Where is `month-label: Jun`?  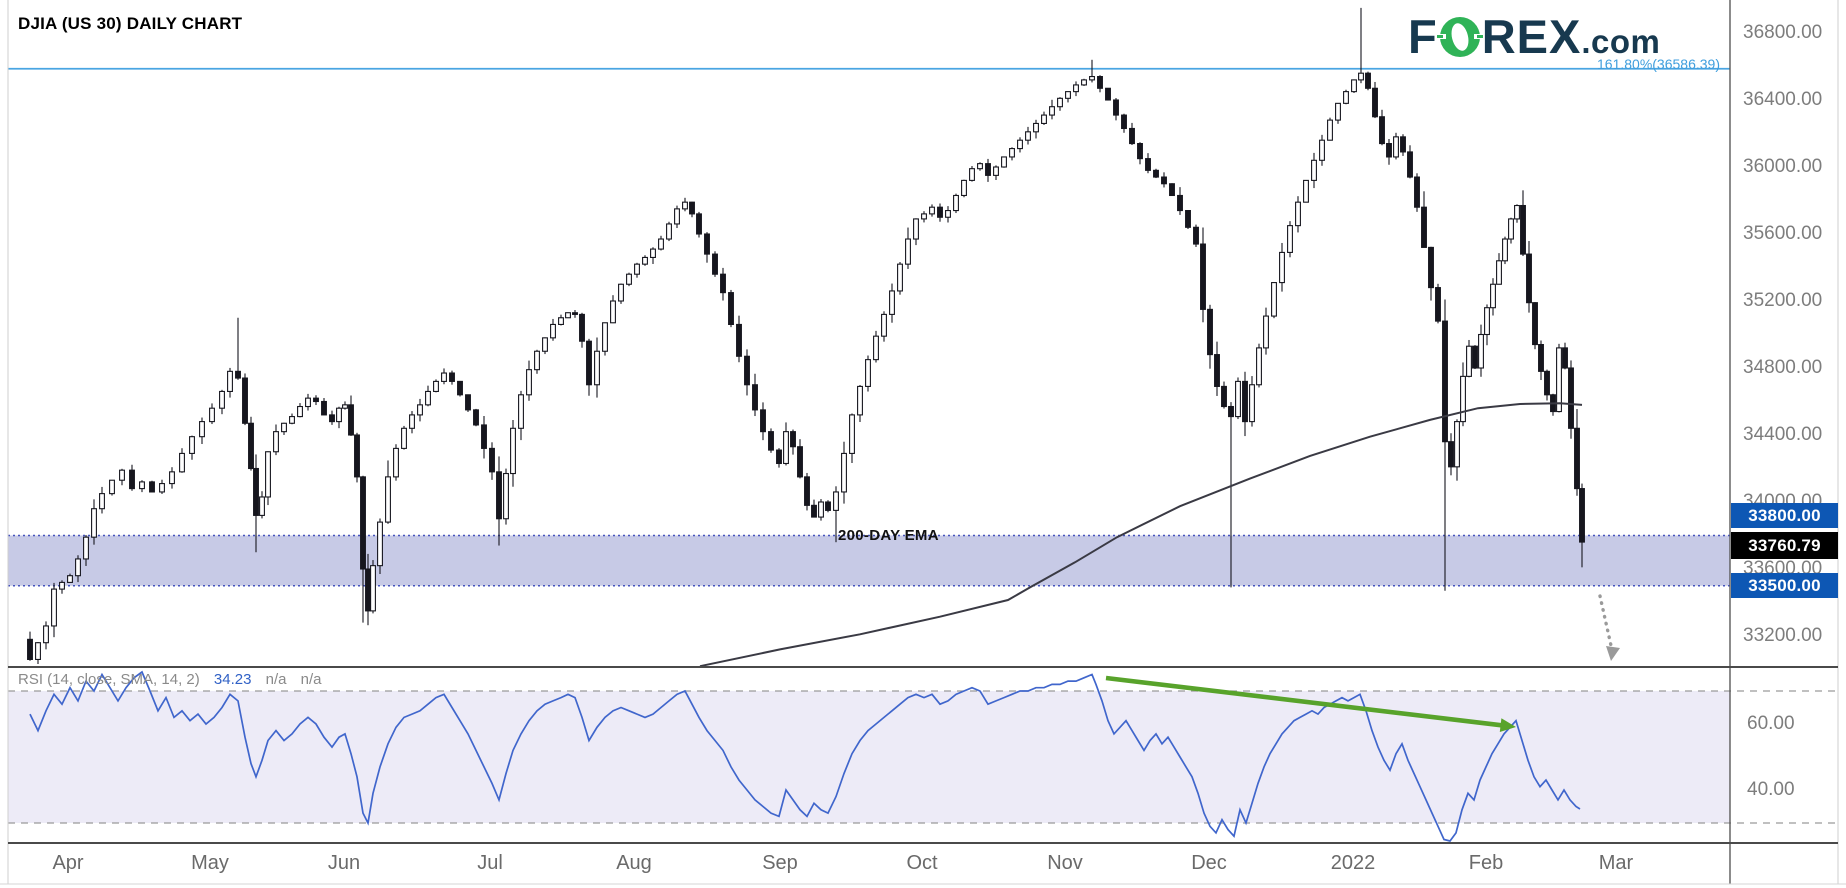 month-label: Jun is located at coordinates (344, 863).